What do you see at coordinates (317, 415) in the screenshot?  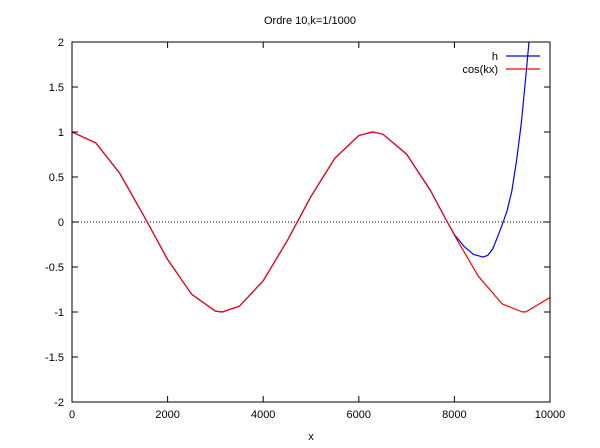 I see `x-tick-labels: 0 2000 4000 6000 8000 10000` at bounding box center [317, 415].